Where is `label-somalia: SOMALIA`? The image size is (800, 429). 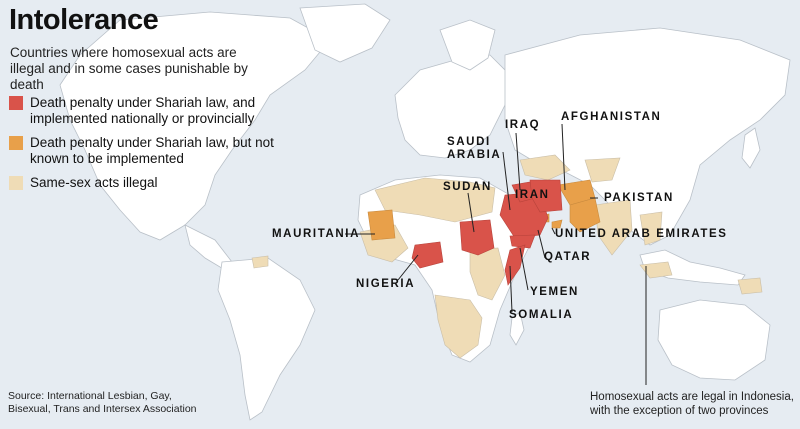
label-somalia: SOMALIA is located at coordinates (541, 315).